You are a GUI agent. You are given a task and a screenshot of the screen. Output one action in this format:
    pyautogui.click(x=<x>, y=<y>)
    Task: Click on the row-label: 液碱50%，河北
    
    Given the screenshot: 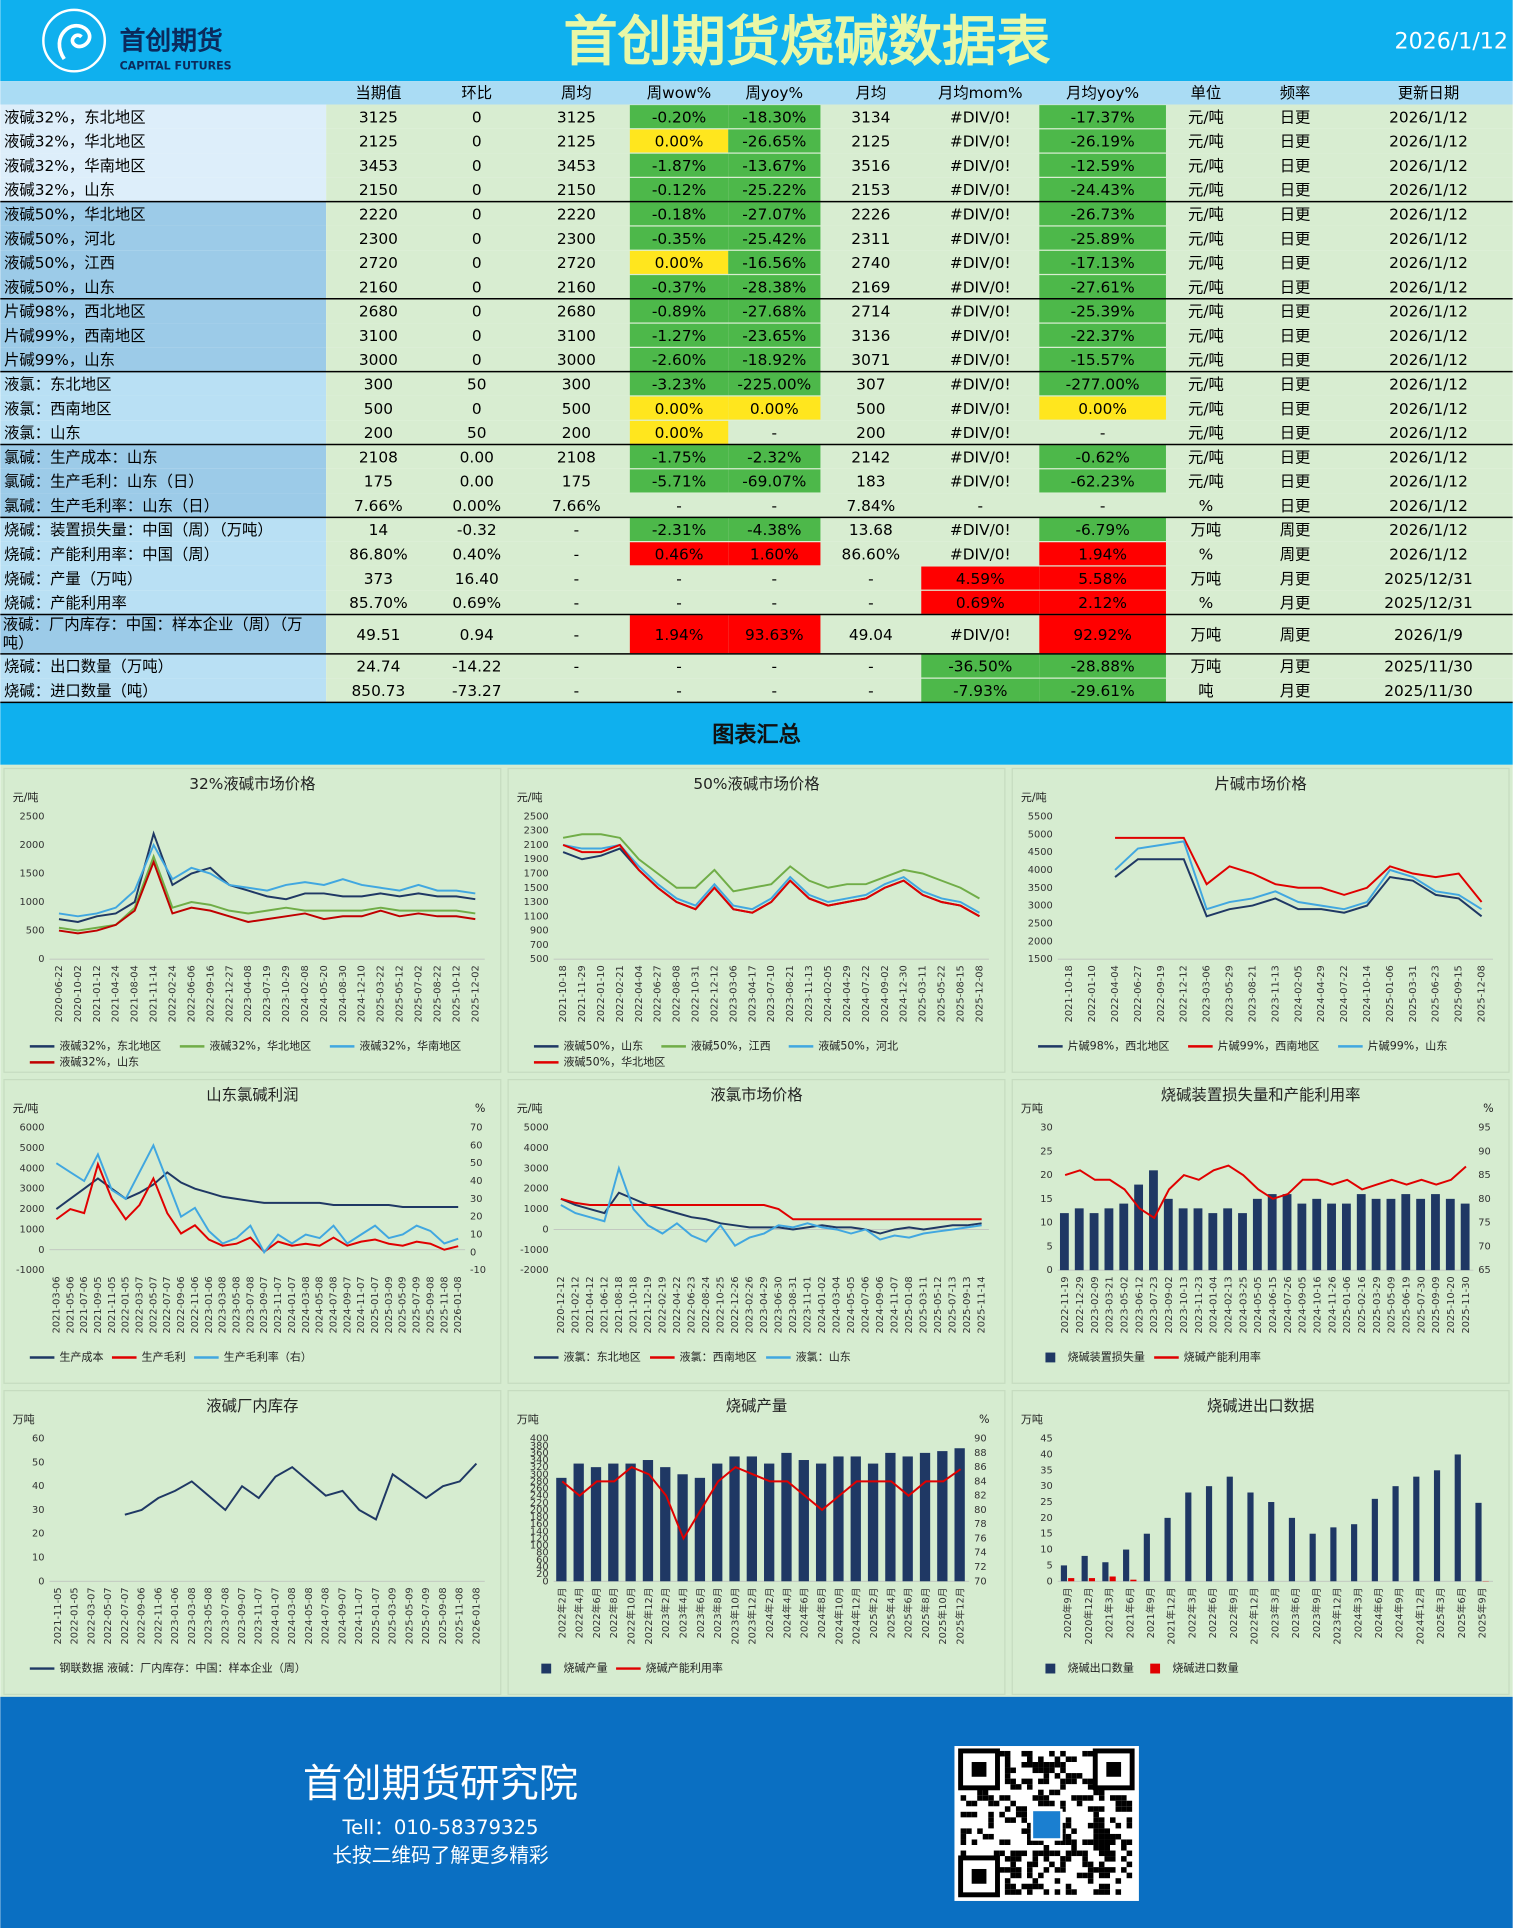 What is the action you would take?
    pyautogui.click(x=59, y=239)
    